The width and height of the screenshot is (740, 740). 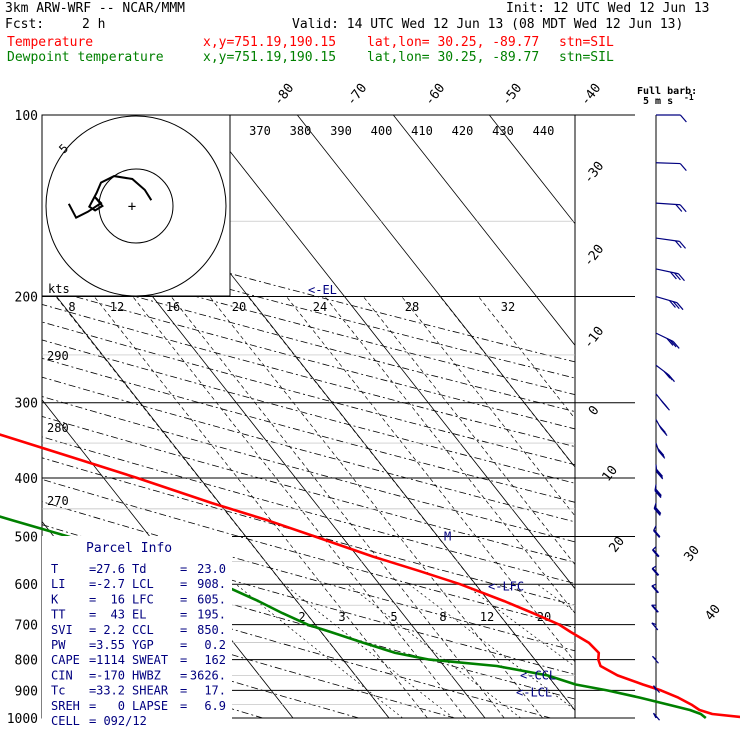 What do you see at coordinates (65, 660) in the screenshot?
I see `parcel-key-cape: CAPE` at bounding box center [65, 660].